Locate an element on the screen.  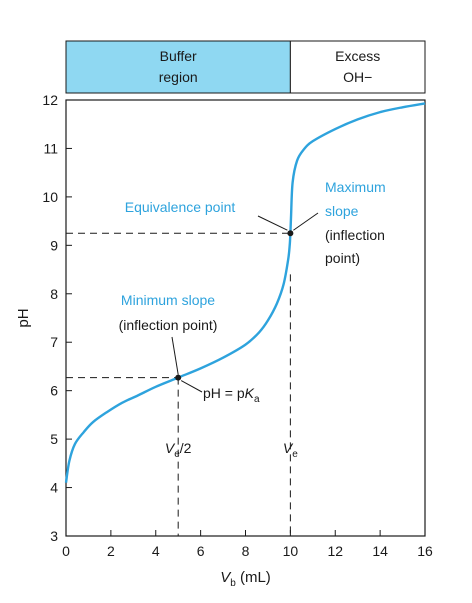
y-tick-label: 9 is located at coordinates (54, 245).